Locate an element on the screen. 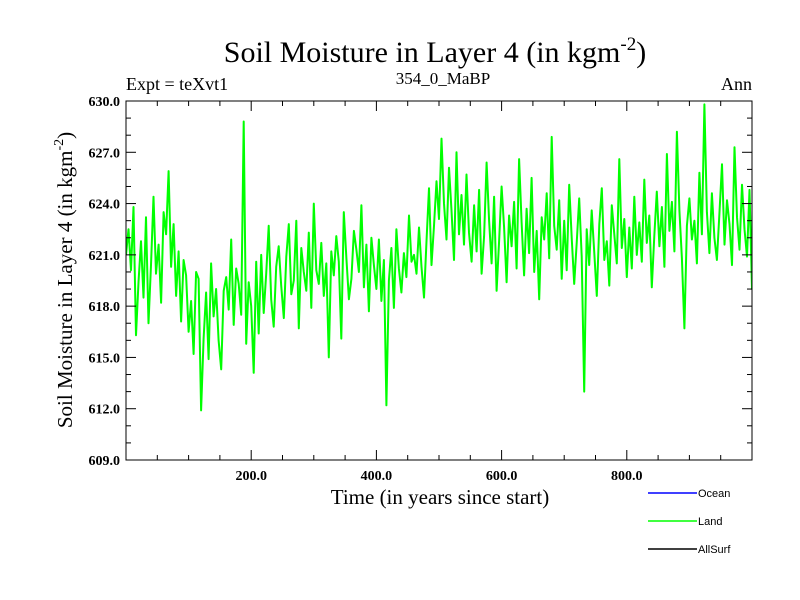 The width and height of the screenshot is (800, 600). y-tick-label: 621.0 is located at coordinates (105, 256).